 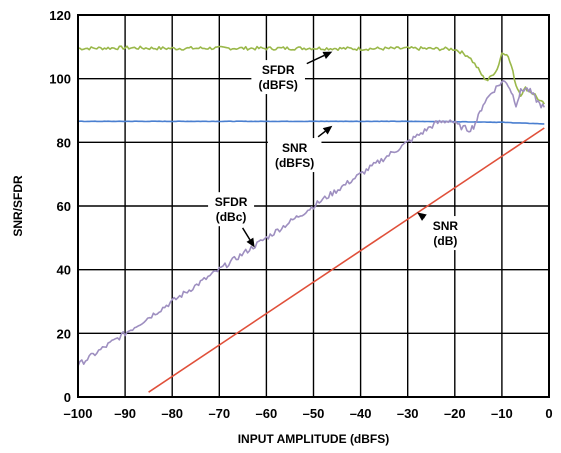 What do you see at coordinates (64, 206) in the screenshot?
I see `y-tick-label: 60` at bounding box center [64, 206].